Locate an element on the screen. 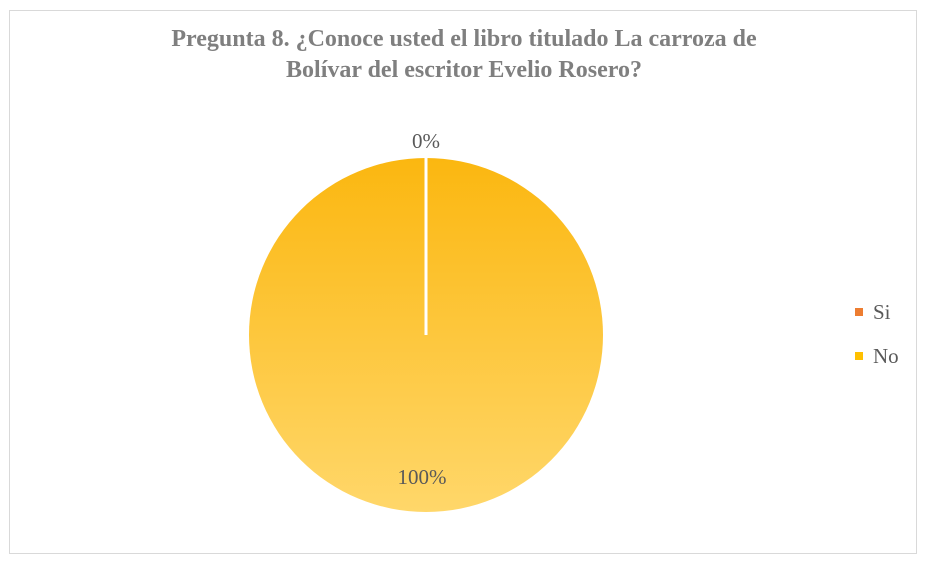  legend-item-si: Si is located at coordinates (877, 312).